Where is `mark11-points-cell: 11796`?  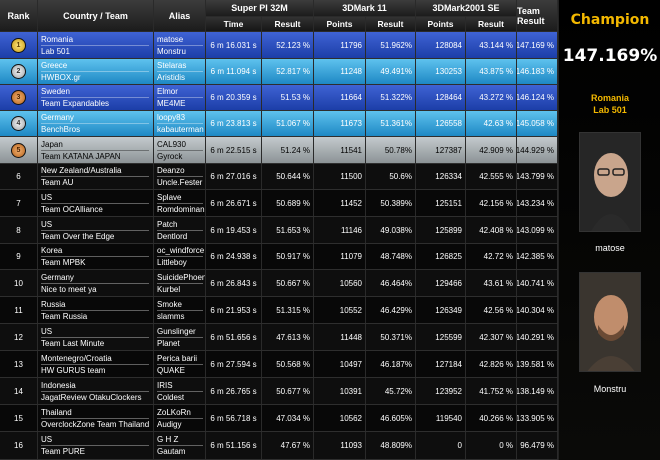 mark11-points-cell: 11796 is located at coordinates (340, 45).